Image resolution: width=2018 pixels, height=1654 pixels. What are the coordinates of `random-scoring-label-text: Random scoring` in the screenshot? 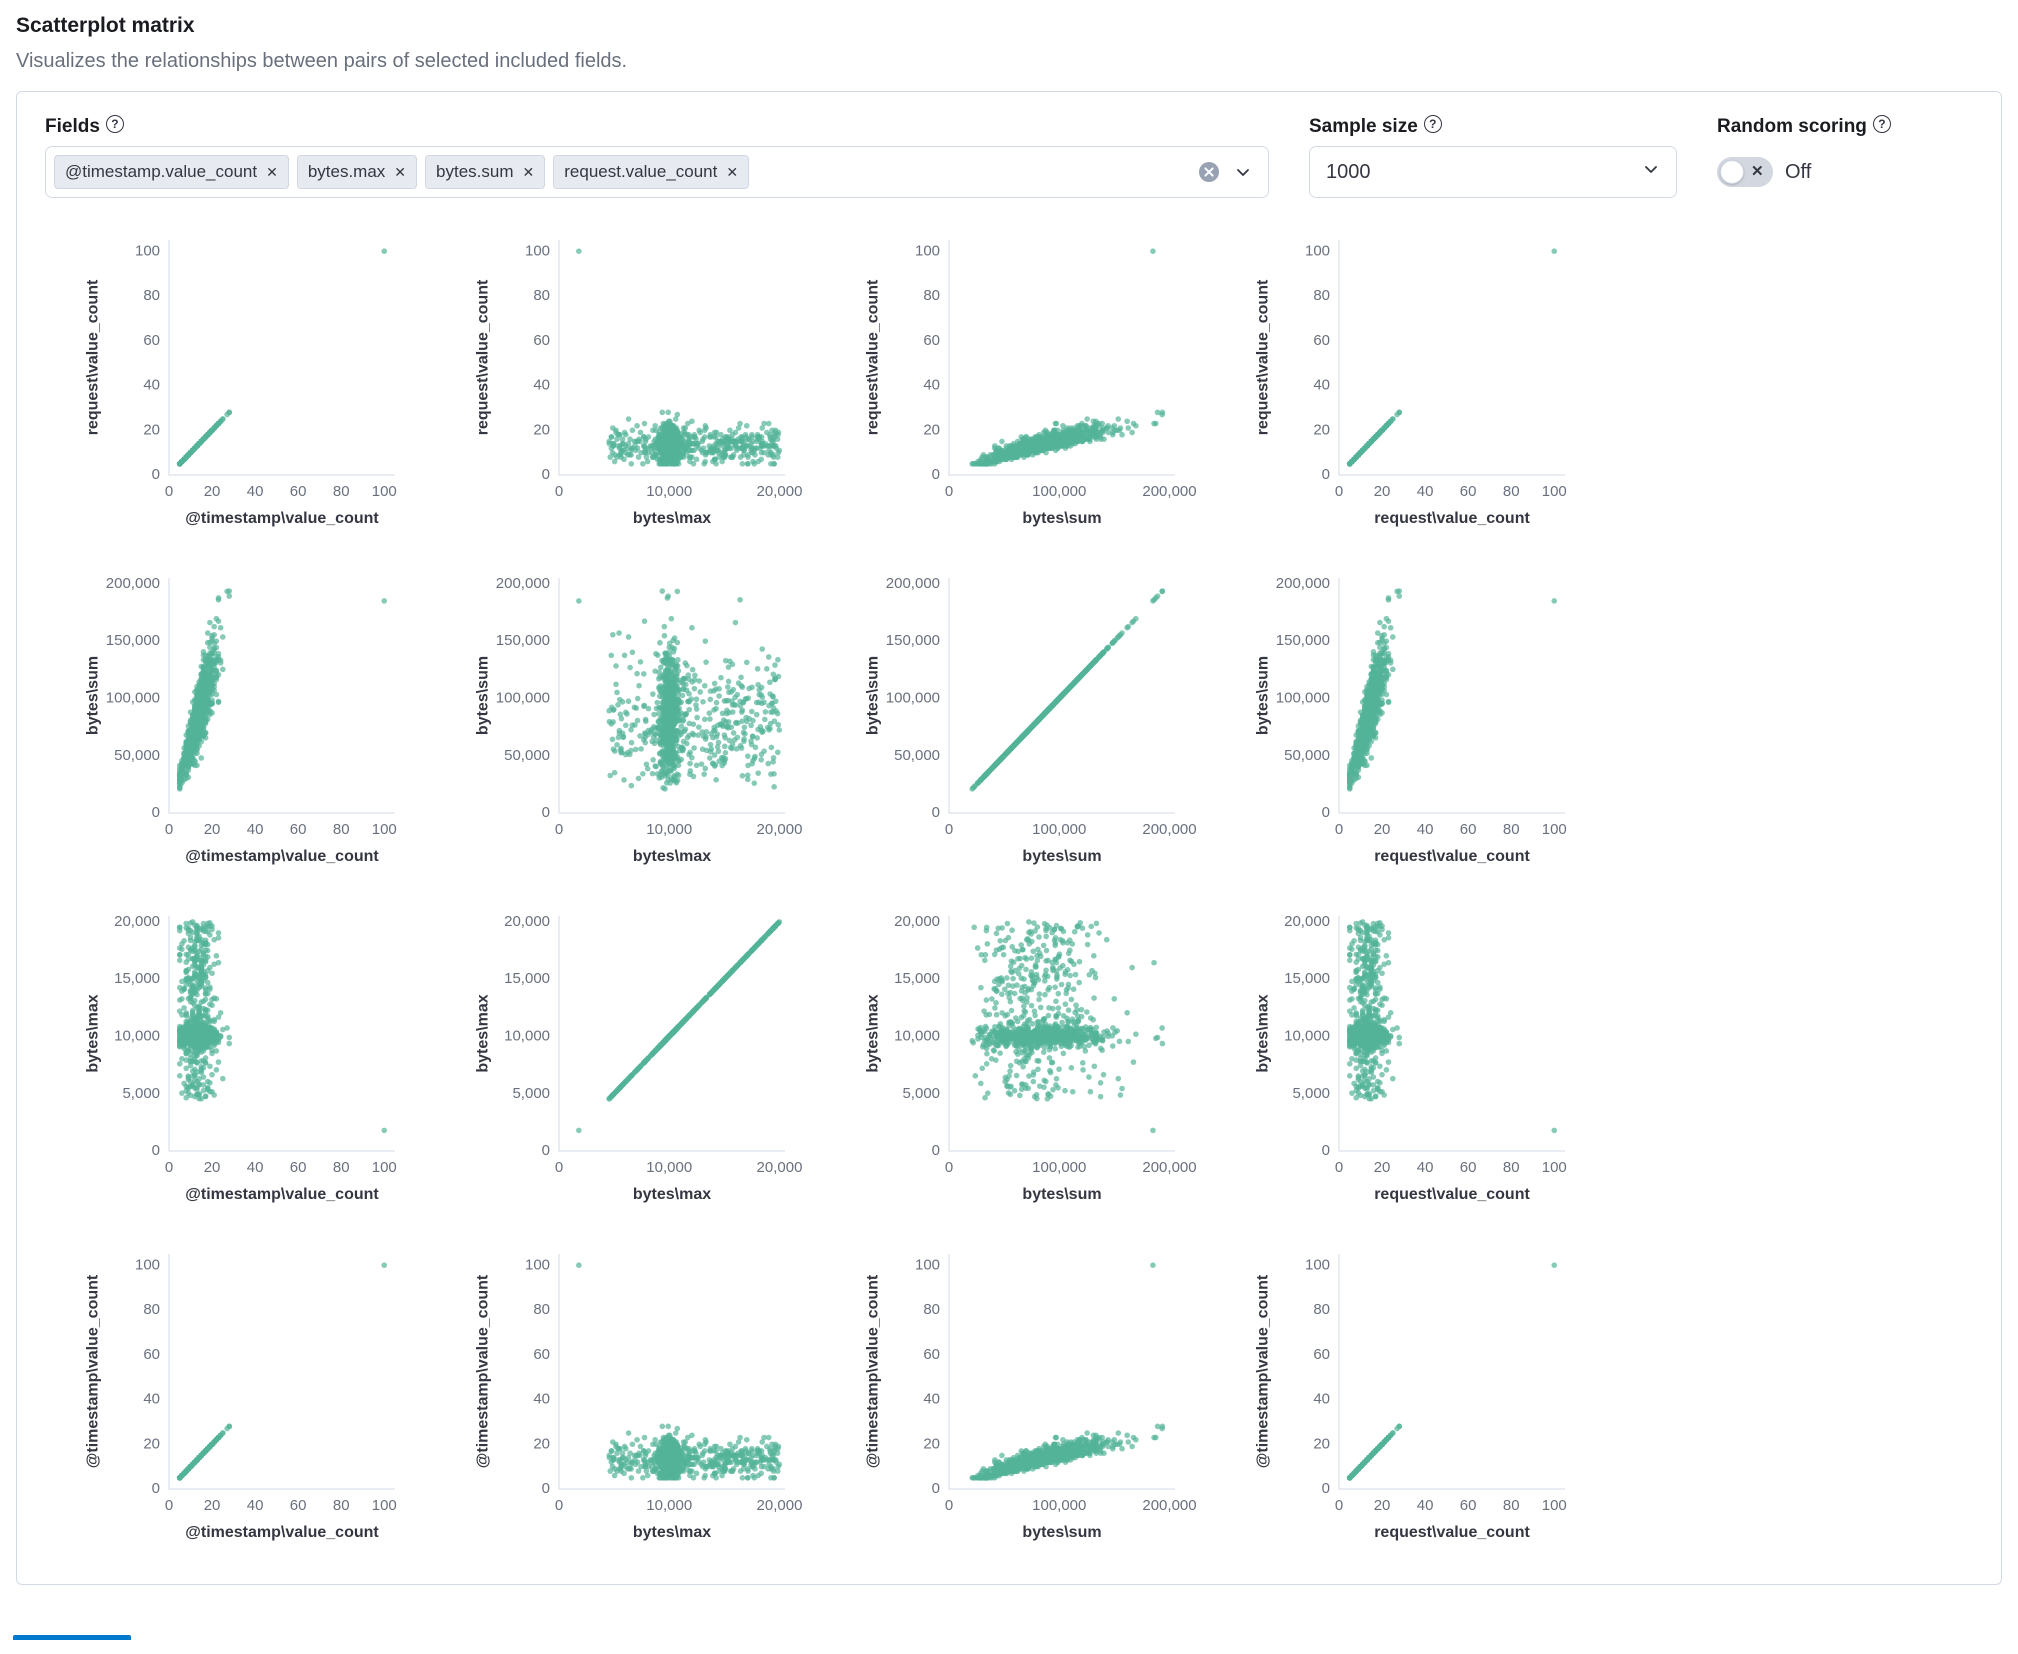 It's located at (1792, 126).